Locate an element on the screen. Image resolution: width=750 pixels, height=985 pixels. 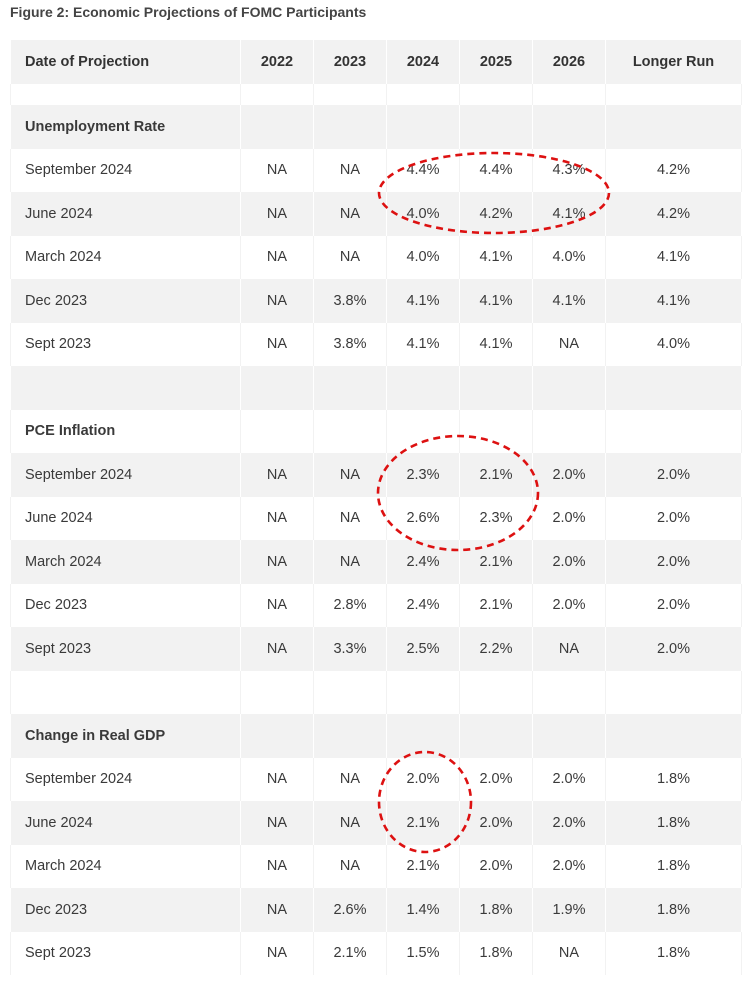
section-title: Change in Real GDP is located at coordinates (125, 736).